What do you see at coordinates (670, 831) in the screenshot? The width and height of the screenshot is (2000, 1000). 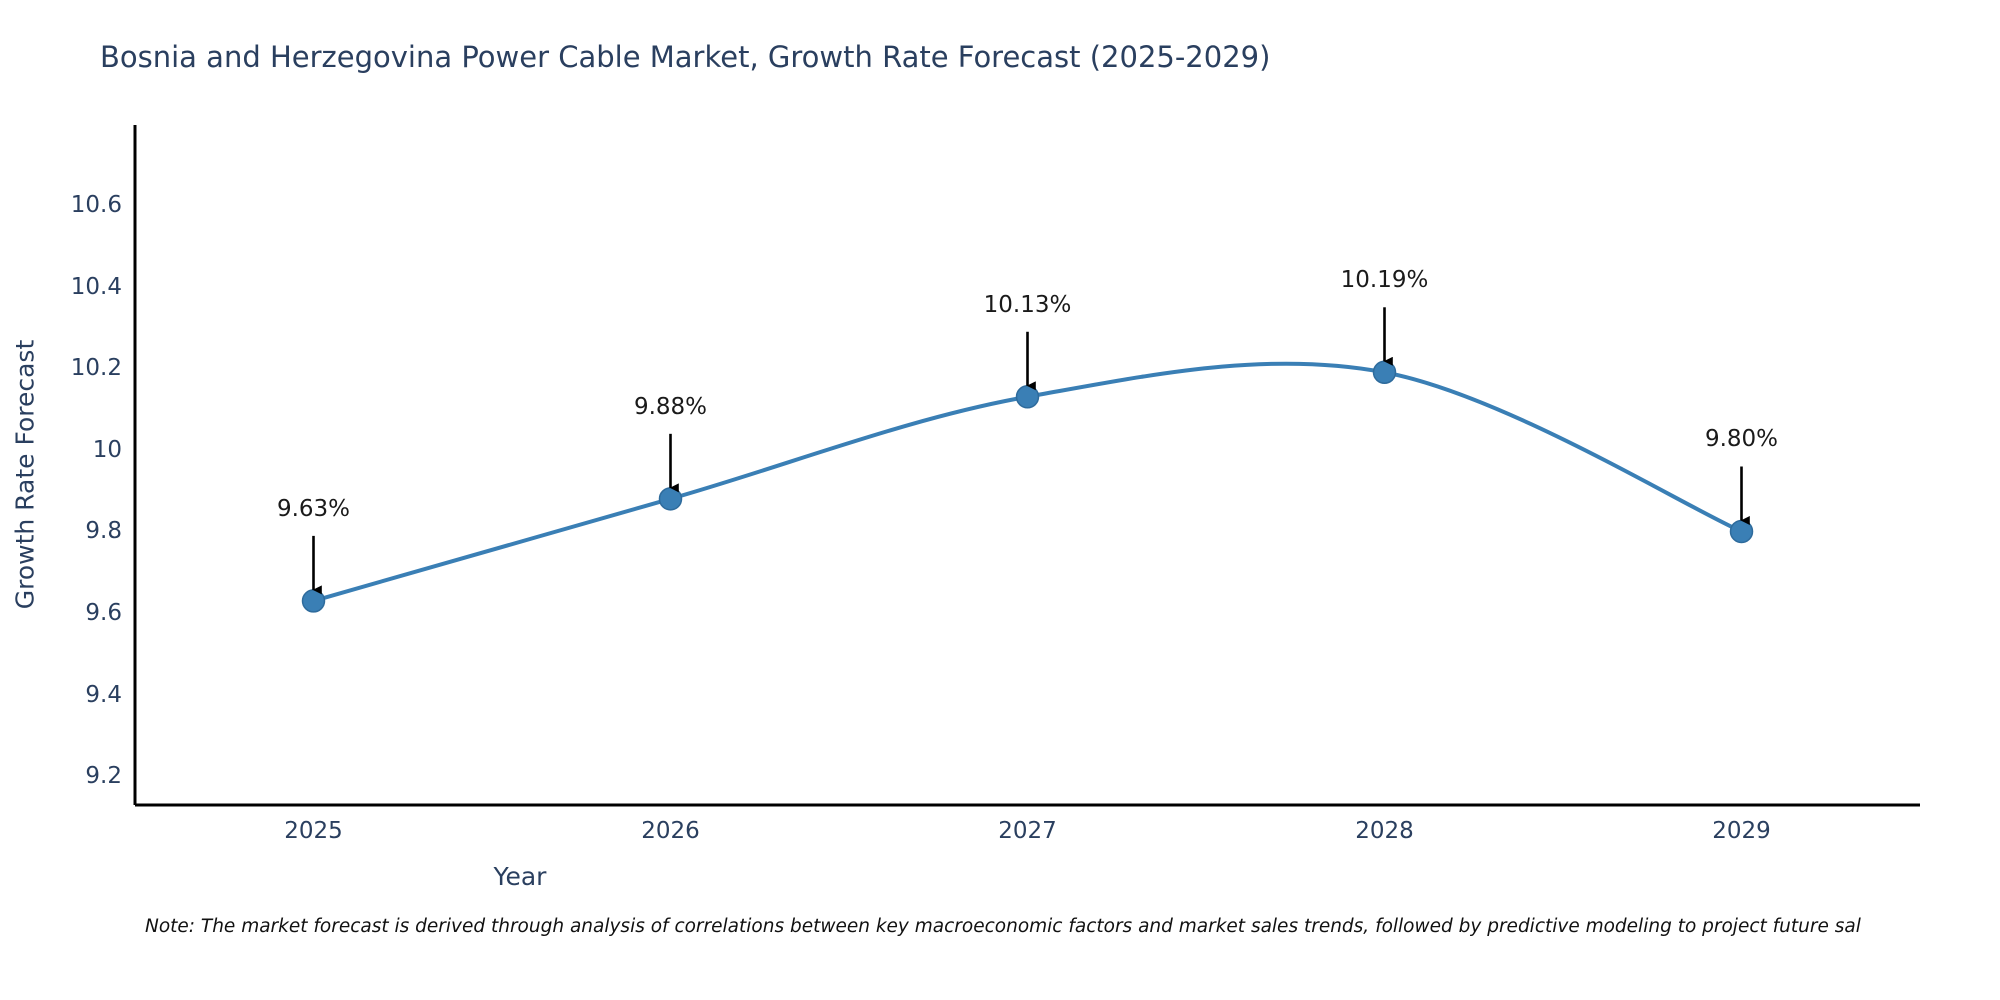 I see `x-axis-tick: 2026` at bounding box center [670, 831].